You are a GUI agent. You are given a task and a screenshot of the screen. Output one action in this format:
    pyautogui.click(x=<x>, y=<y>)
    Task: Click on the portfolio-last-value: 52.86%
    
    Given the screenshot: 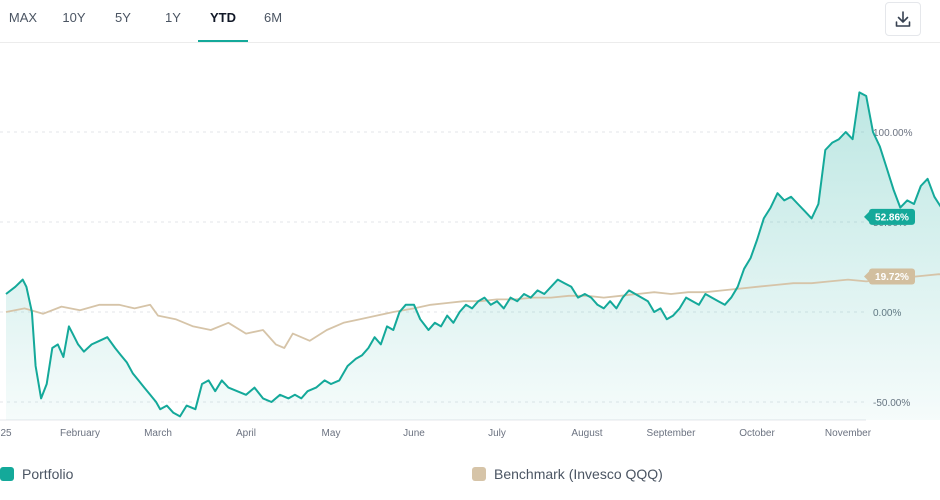 What is the action you would take?
    pyautogui.click(x=892, y=217)
    